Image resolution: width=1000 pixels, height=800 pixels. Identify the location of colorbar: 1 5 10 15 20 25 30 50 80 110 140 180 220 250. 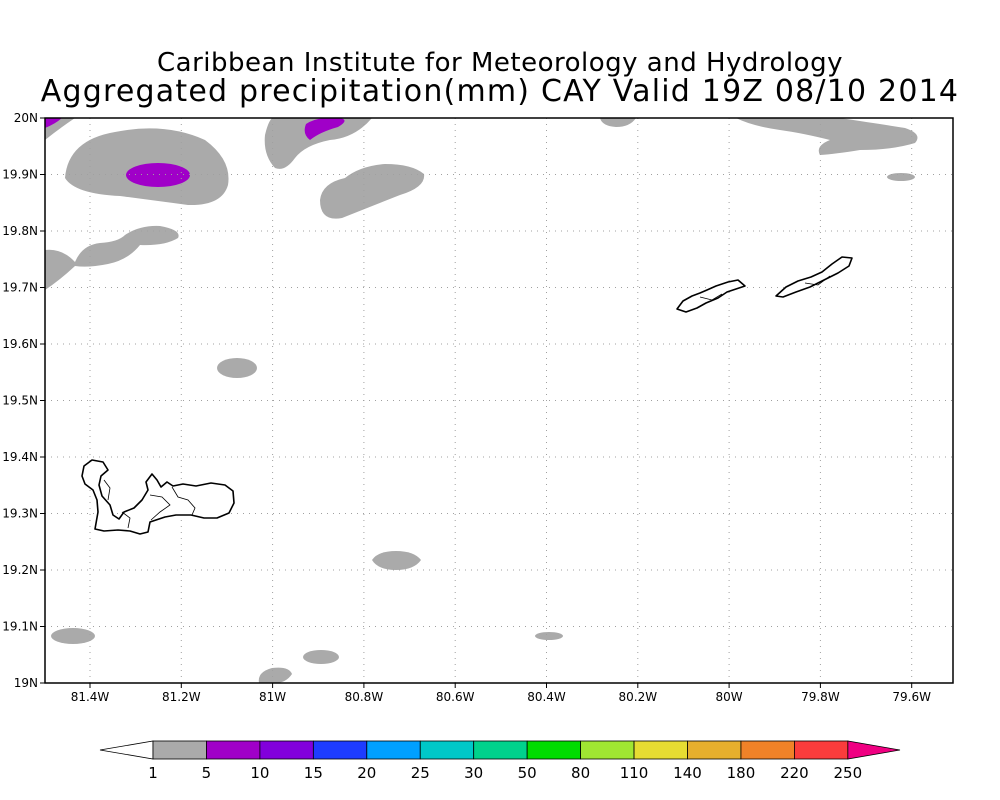
(500, 761).